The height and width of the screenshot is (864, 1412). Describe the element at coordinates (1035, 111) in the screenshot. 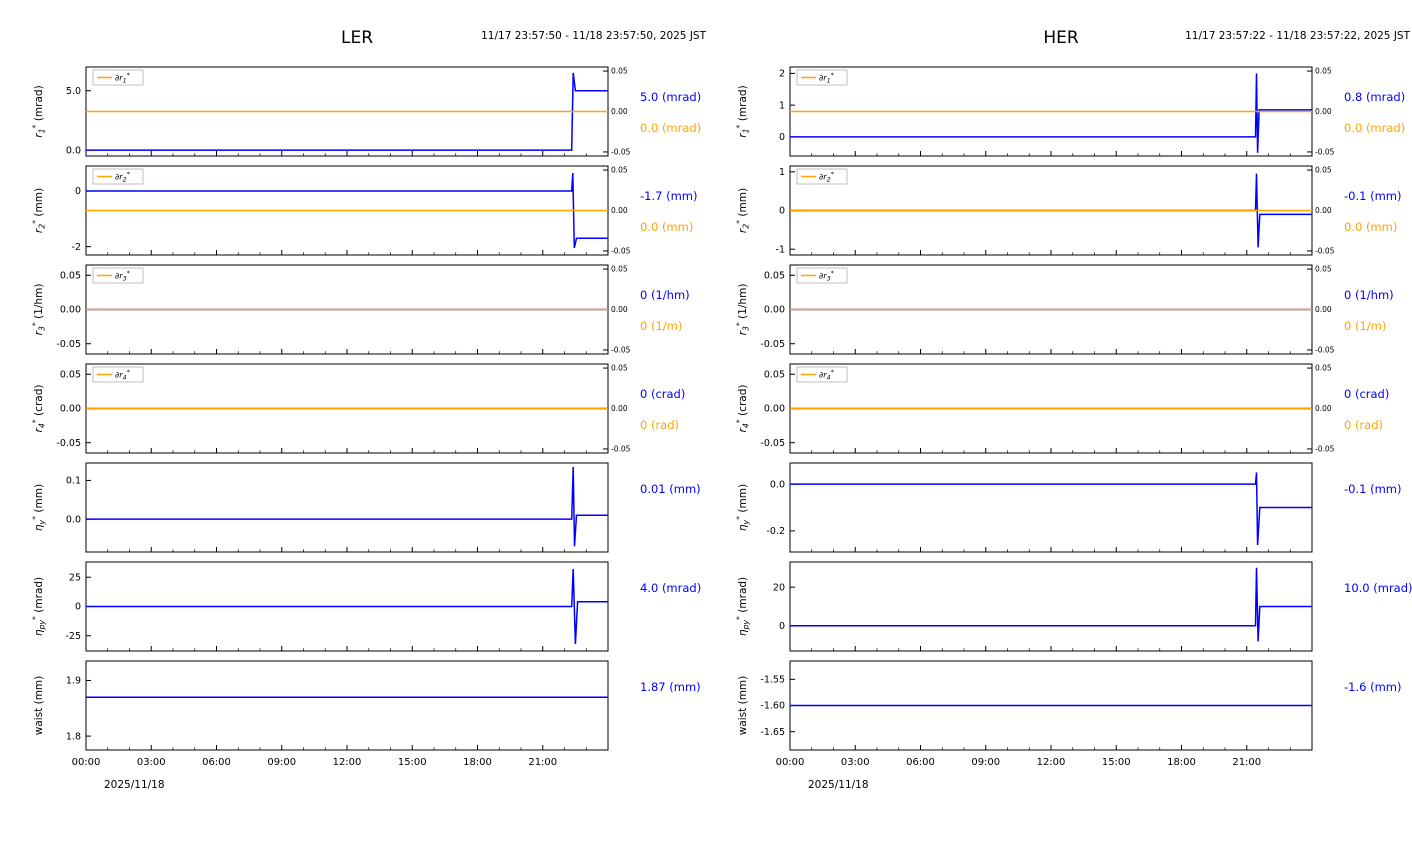

I see `chart-canvas-r1: 2 1 0 0.05 0.00 -0.05 ∂r1* r1* (mrad)` at that location.